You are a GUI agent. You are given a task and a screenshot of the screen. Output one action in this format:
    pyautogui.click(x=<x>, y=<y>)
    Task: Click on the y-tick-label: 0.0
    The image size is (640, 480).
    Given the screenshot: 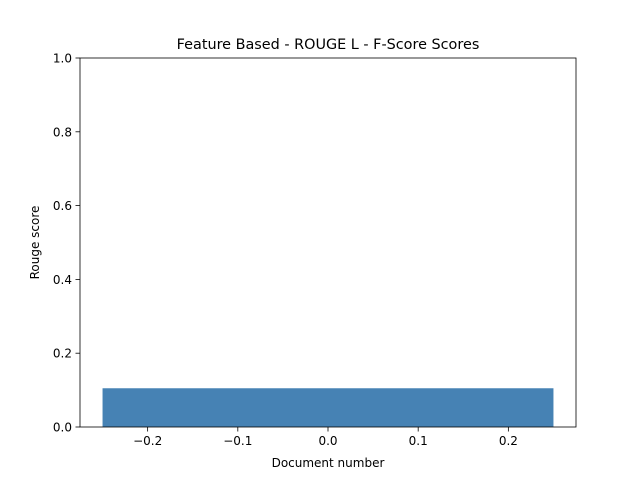 What is the action you would take?
    pyautogui.click(x=62, y=428)
    